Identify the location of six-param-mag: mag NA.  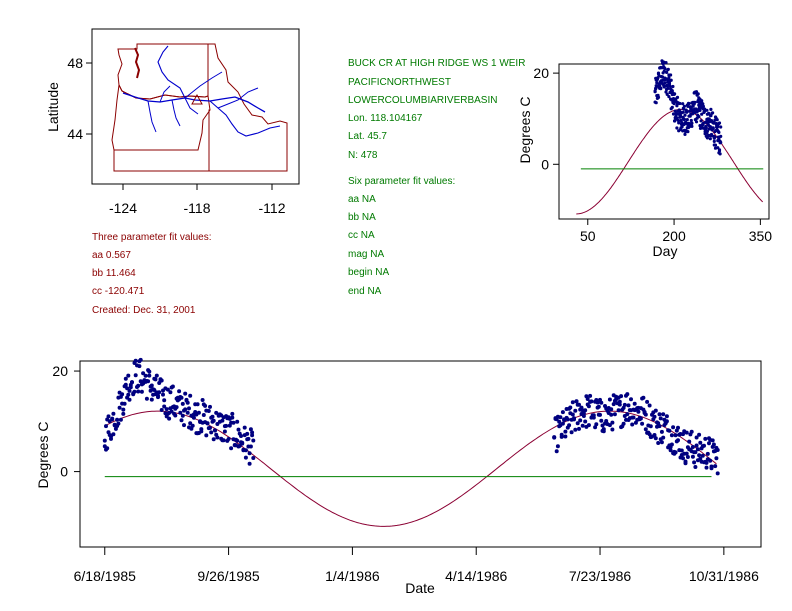
(366, 254).